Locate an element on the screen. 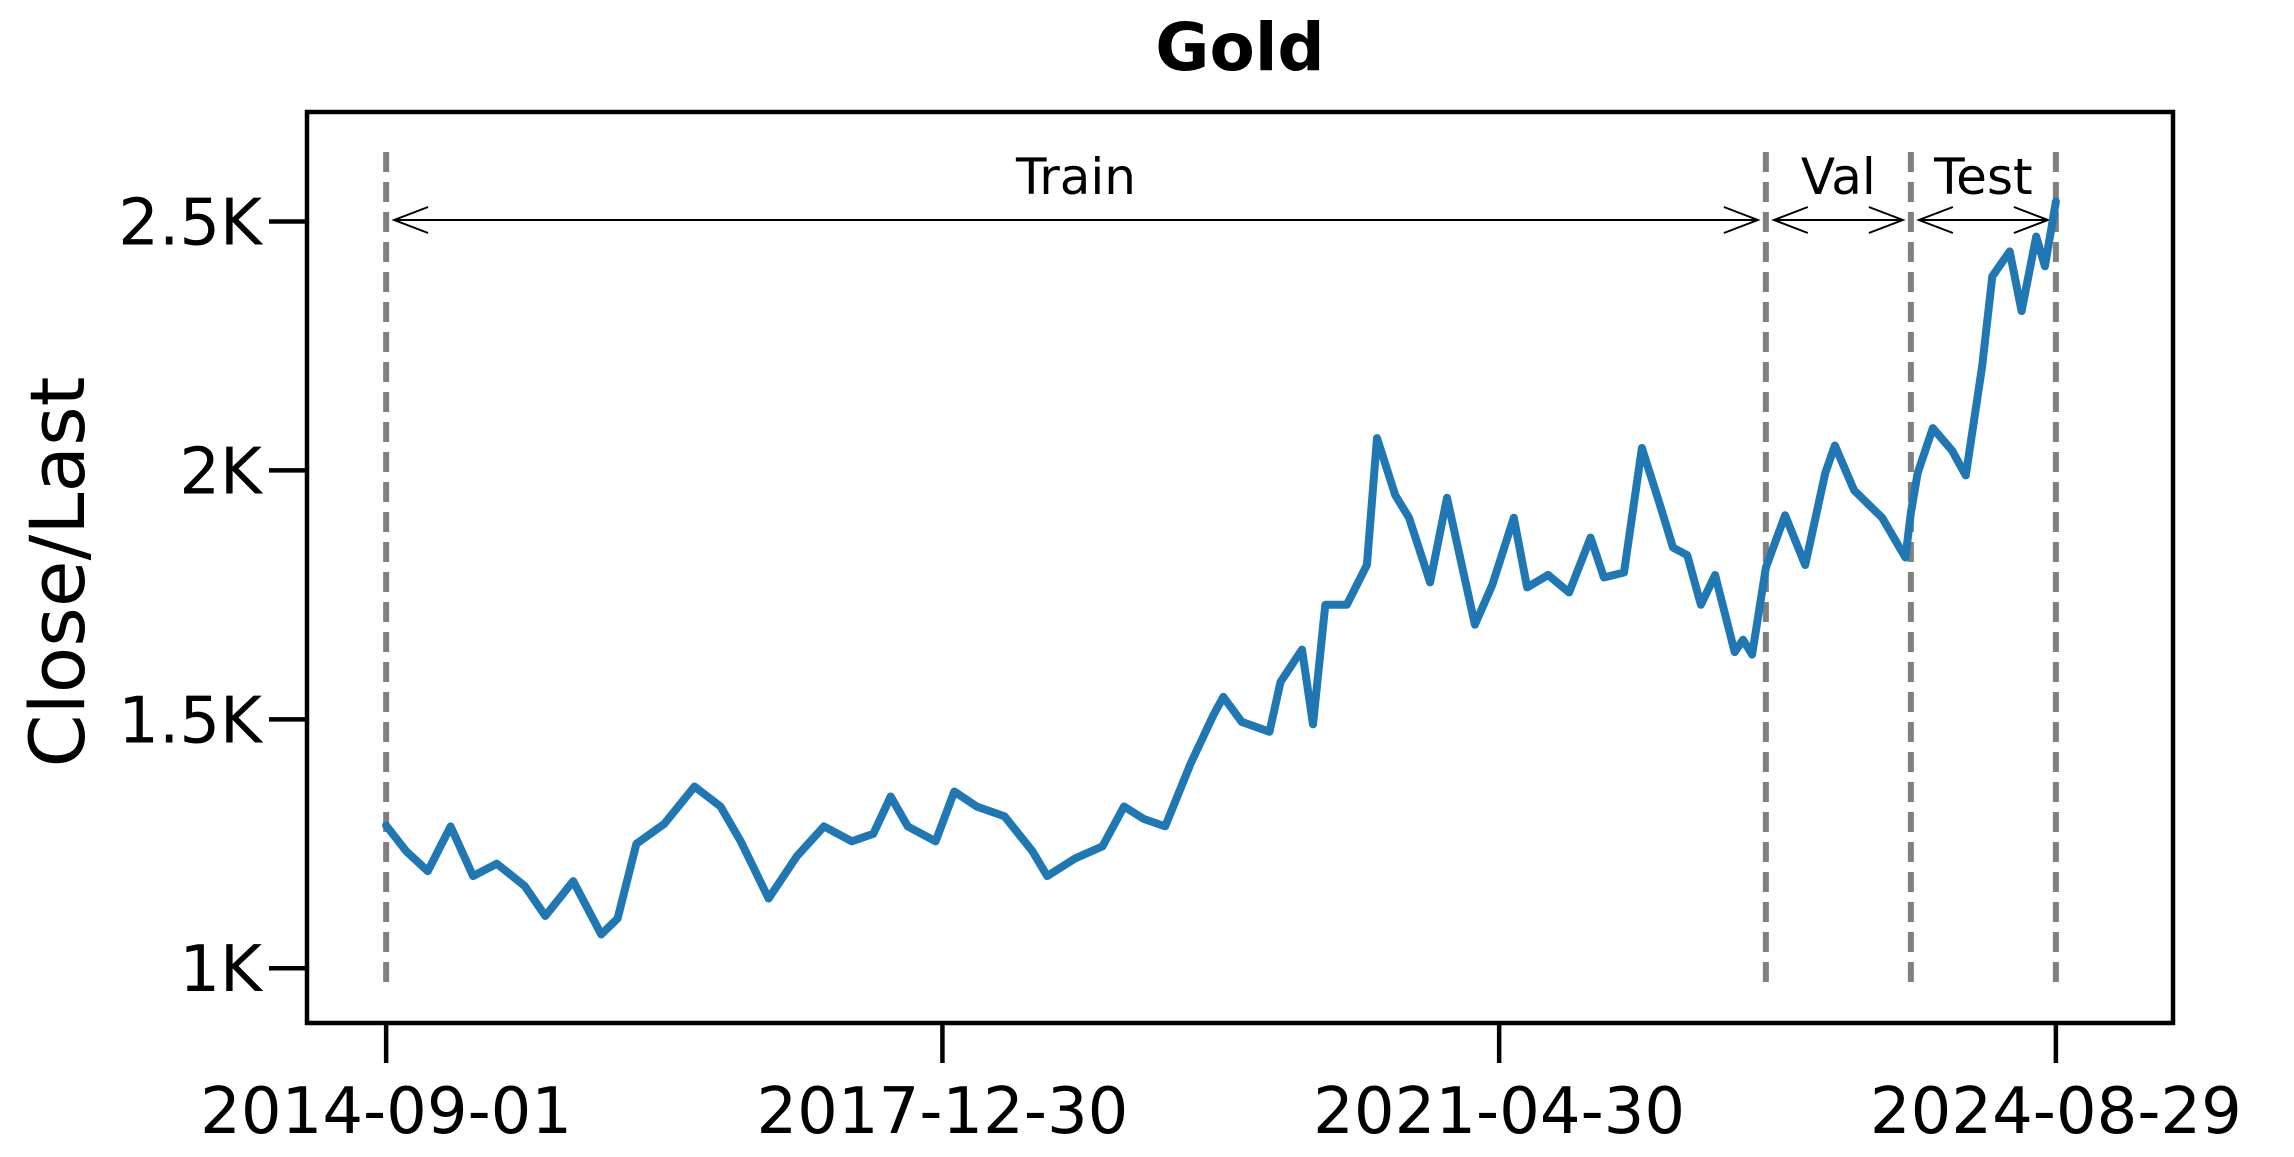 This screenshot has height=1157, width=2294. y-tick-label: 1K is located at coordinates (221, 970).